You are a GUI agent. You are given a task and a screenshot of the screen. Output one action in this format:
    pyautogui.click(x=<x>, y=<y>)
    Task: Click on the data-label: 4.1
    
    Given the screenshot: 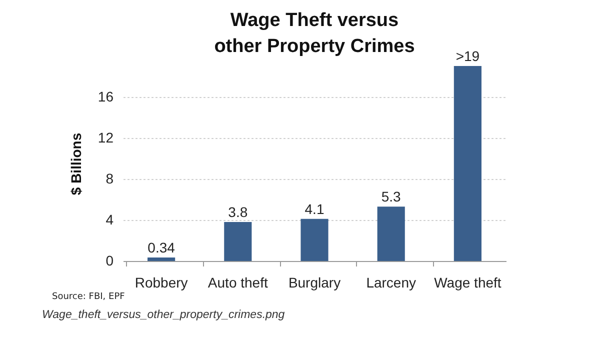 What is the action you would take?
    pyautogui.click(x=314, y=208)
    